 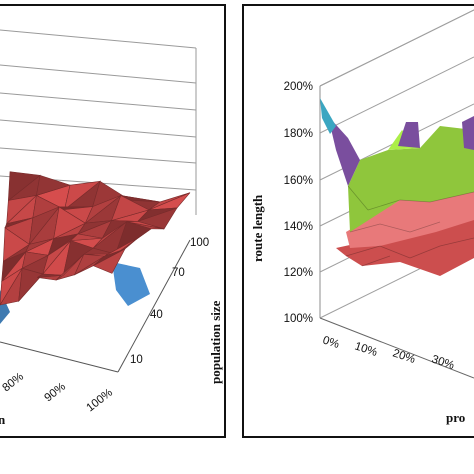 What do you see at coordinates (3, 419) in the screenshot?
I see `left-x-axis-title: n` at bounding box center [3, 419].